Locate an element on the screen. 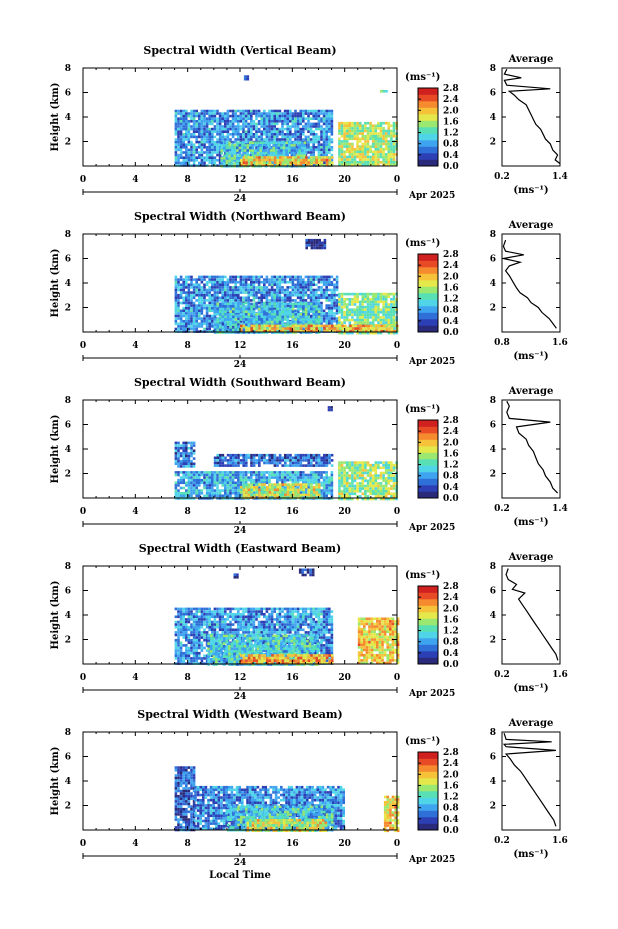  colorbar-frame is located at coordinates (428, 127).